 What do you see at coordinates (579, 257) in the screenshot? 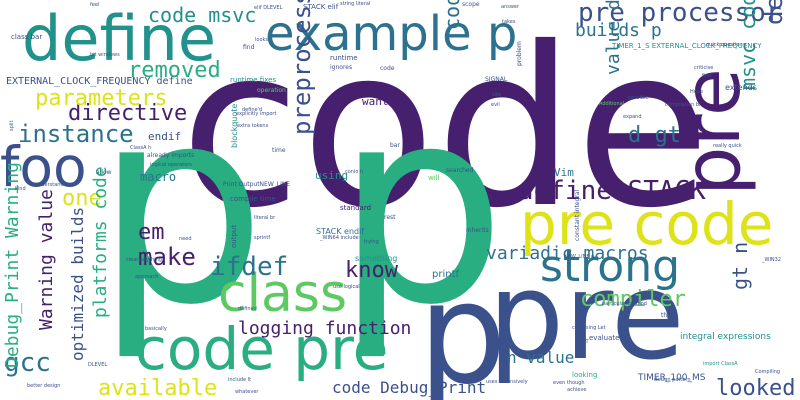
I see `word-new-line-n: NEW_LINE n` at bounding box center [579, 257].